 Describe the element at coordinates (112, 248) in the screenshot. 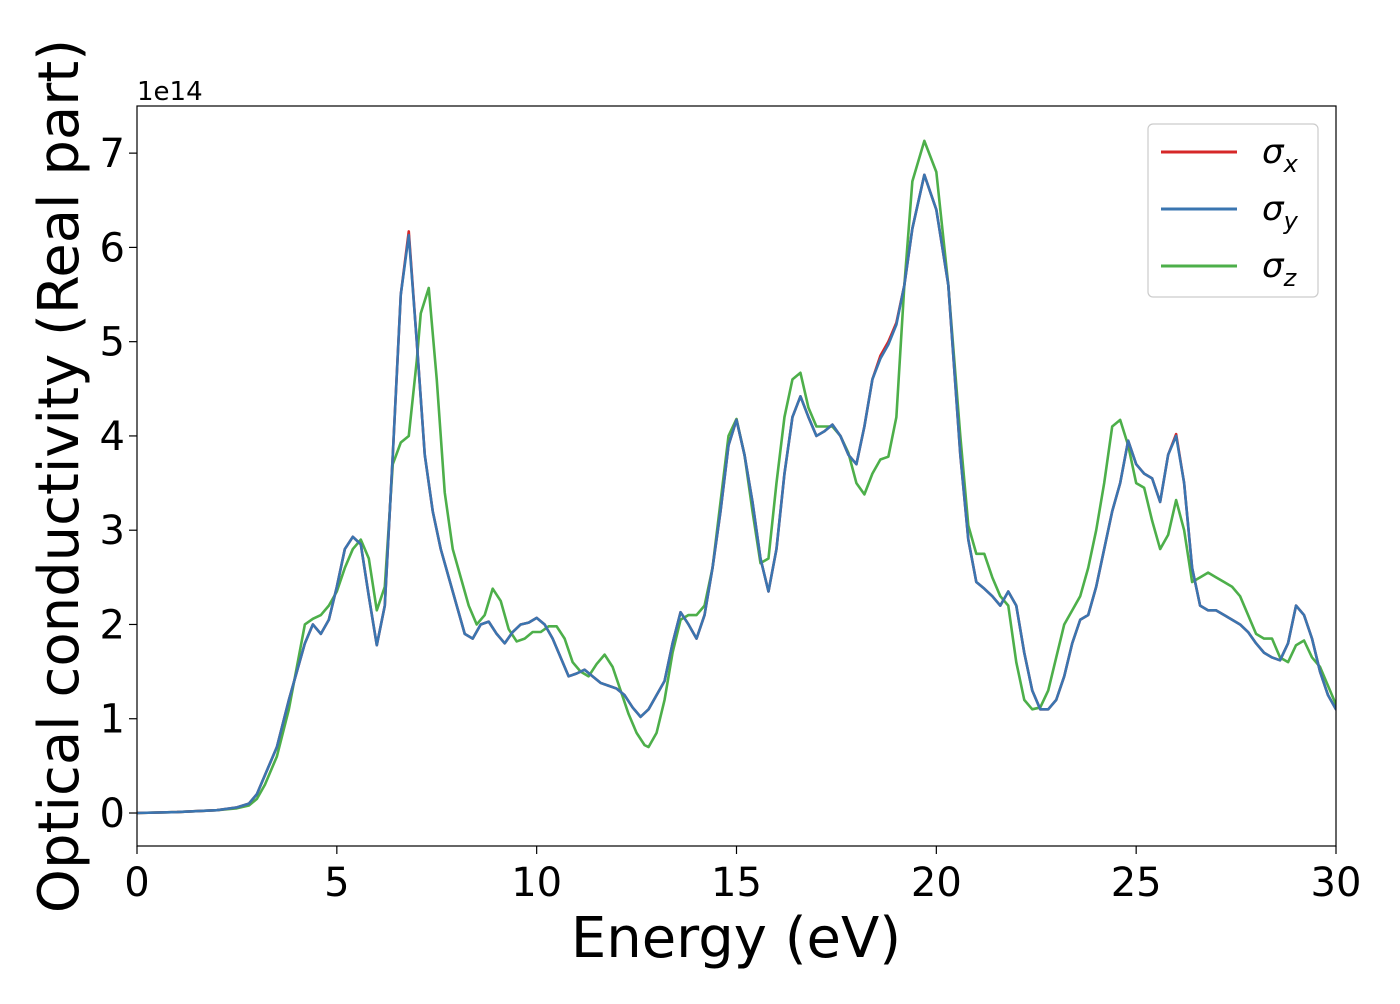

I see `y-tick-label: 6` at that location.